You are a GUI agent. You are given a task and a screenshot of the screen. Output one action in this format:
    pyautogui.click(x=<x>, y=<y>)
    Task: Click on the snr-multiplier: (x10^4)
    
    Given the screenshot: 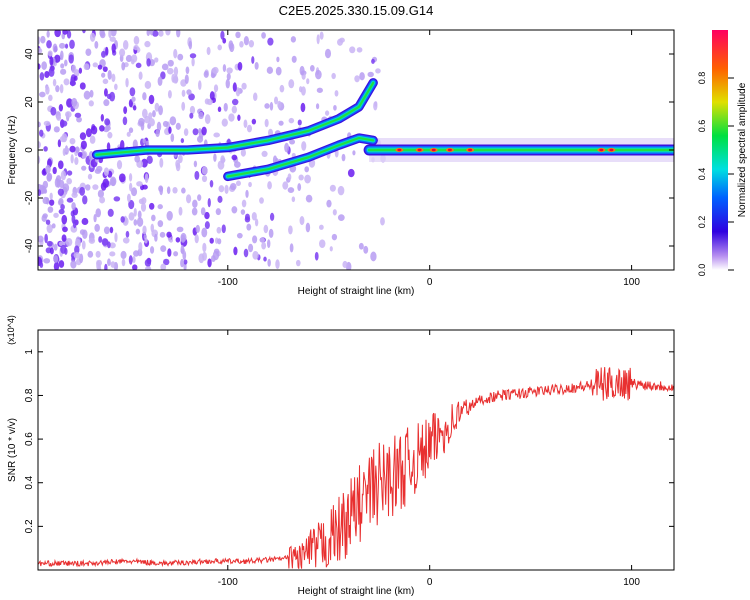 What is the action you would take?
    pyautogui.click(x=11, y=330)
    